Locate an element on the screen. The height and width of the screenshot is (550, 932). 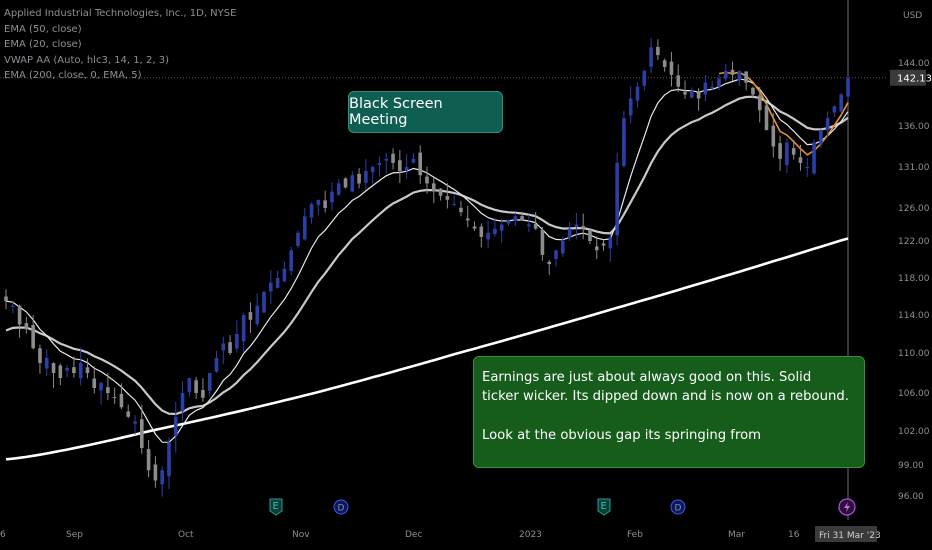
current-price-label: 142.13 is located at coordinates (914, 79).